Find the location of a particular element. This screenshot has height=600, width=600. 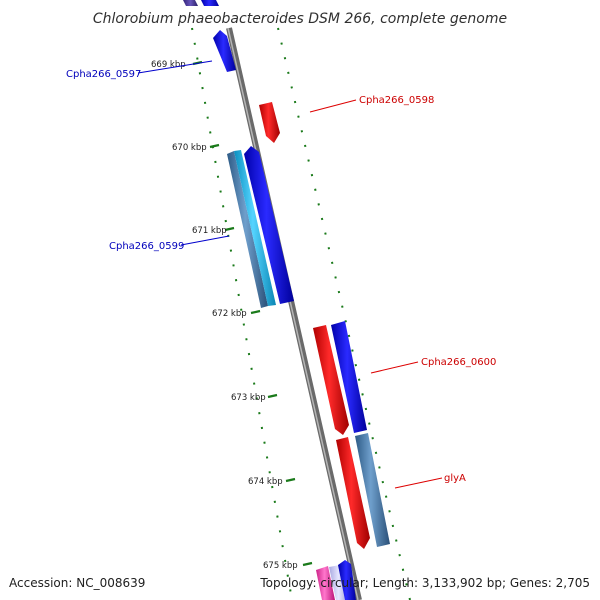

label-cpha266-0597: Cpha266_0597 is located at coordinates (103, 74).